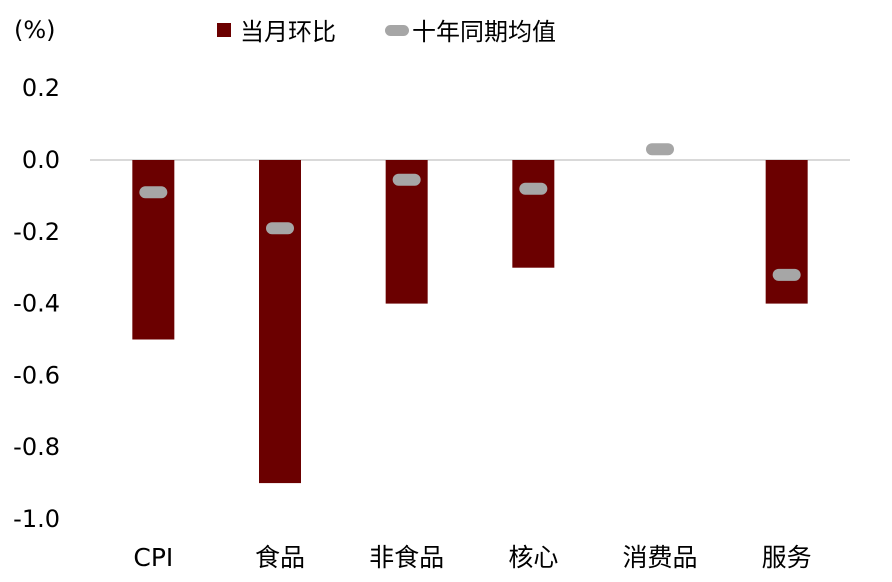 This screenshot has width=892, height=582. Describe the element at coordinates (36, 519) in the screenshot. I see `y-tick-label: -1.0` at that location.